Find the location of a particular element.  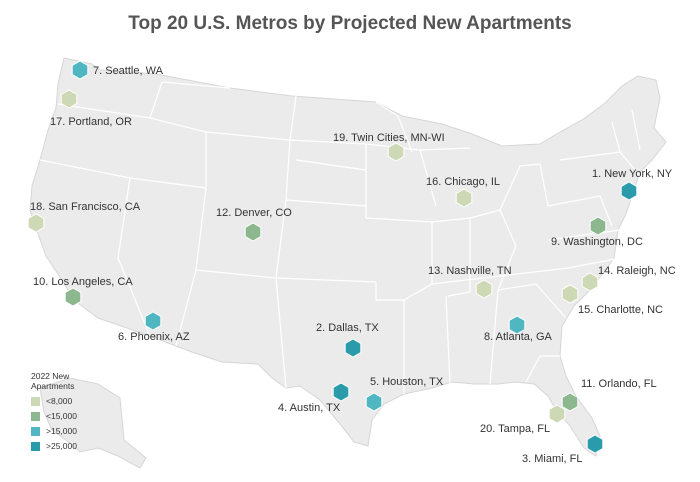

legend-title-line2: Apartments is located at coordinates (53, 386).